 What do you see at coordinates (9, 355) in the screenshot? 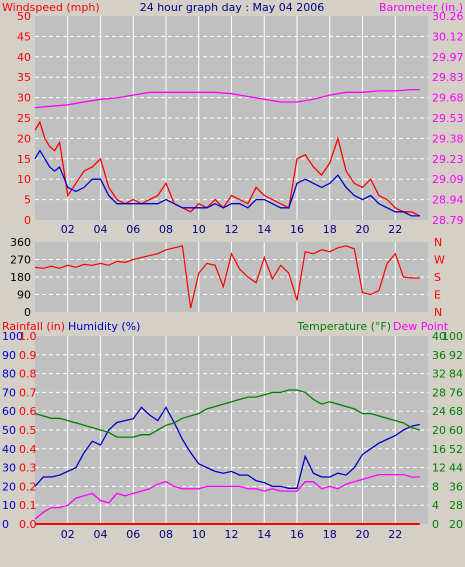
I see `humidity-tick-label: 90` at bounding box center [9, 355].